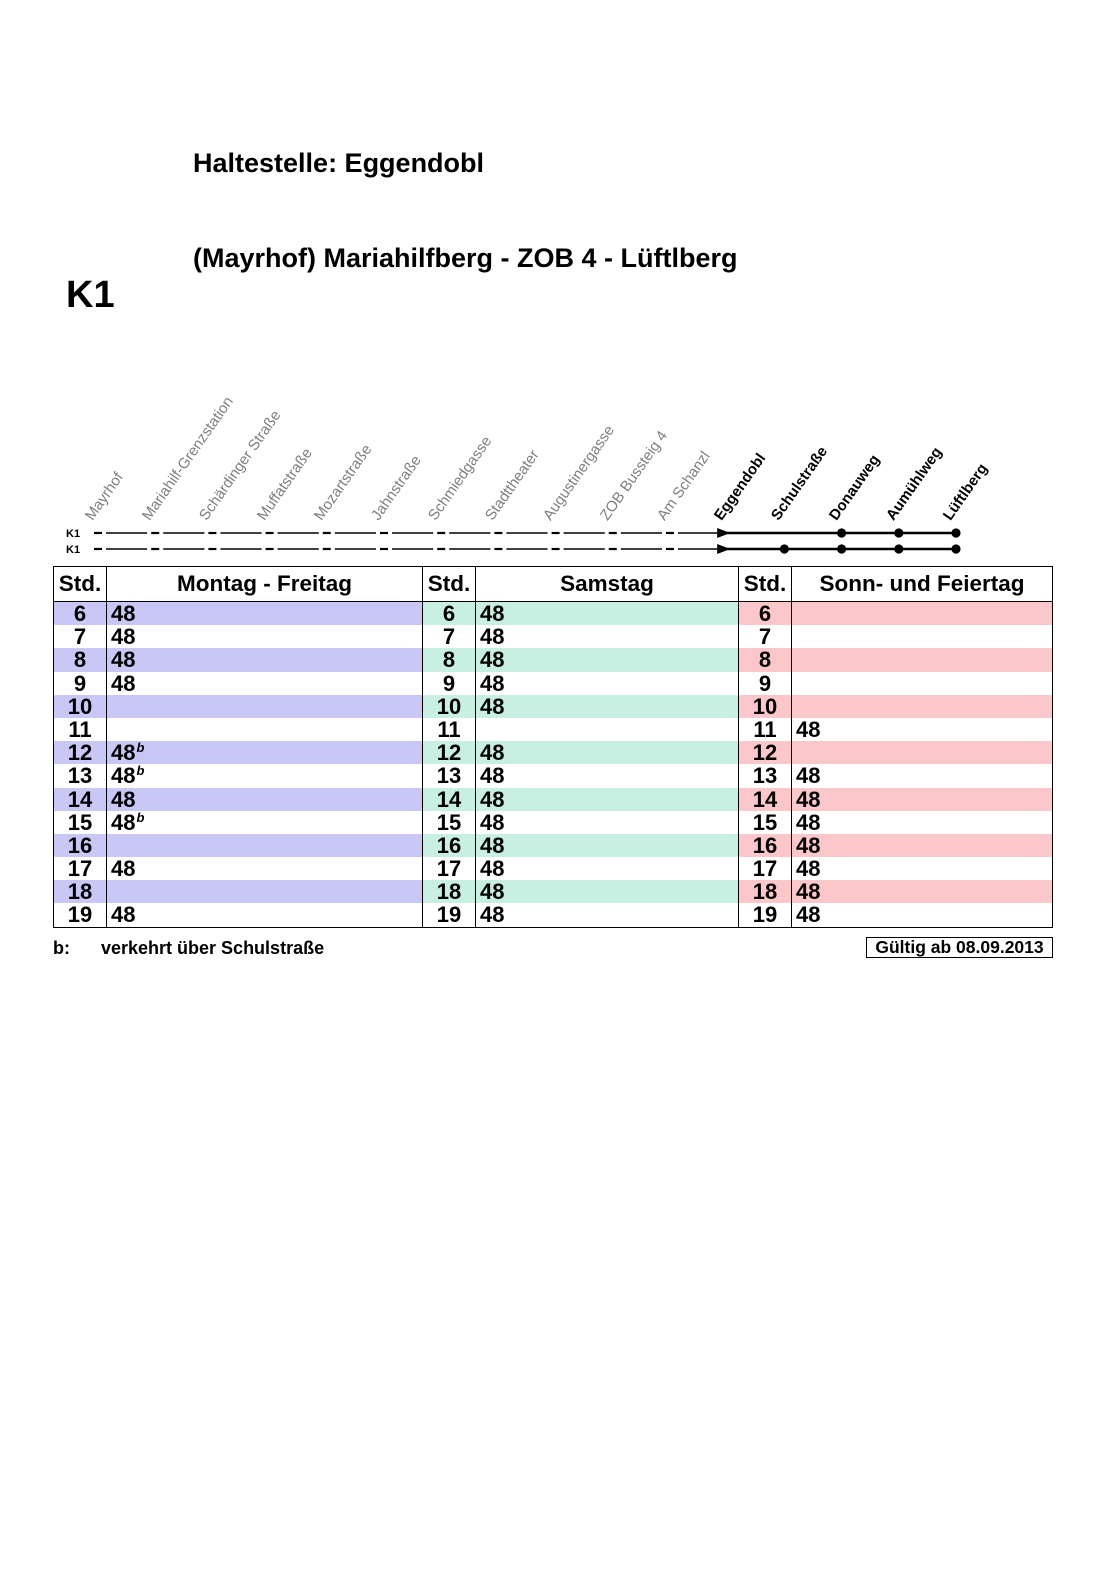 The image size is (1116, 1579). Describe the element at coordinates (765, 799) in the screenshot. I see `hour-value: 14` at that location.